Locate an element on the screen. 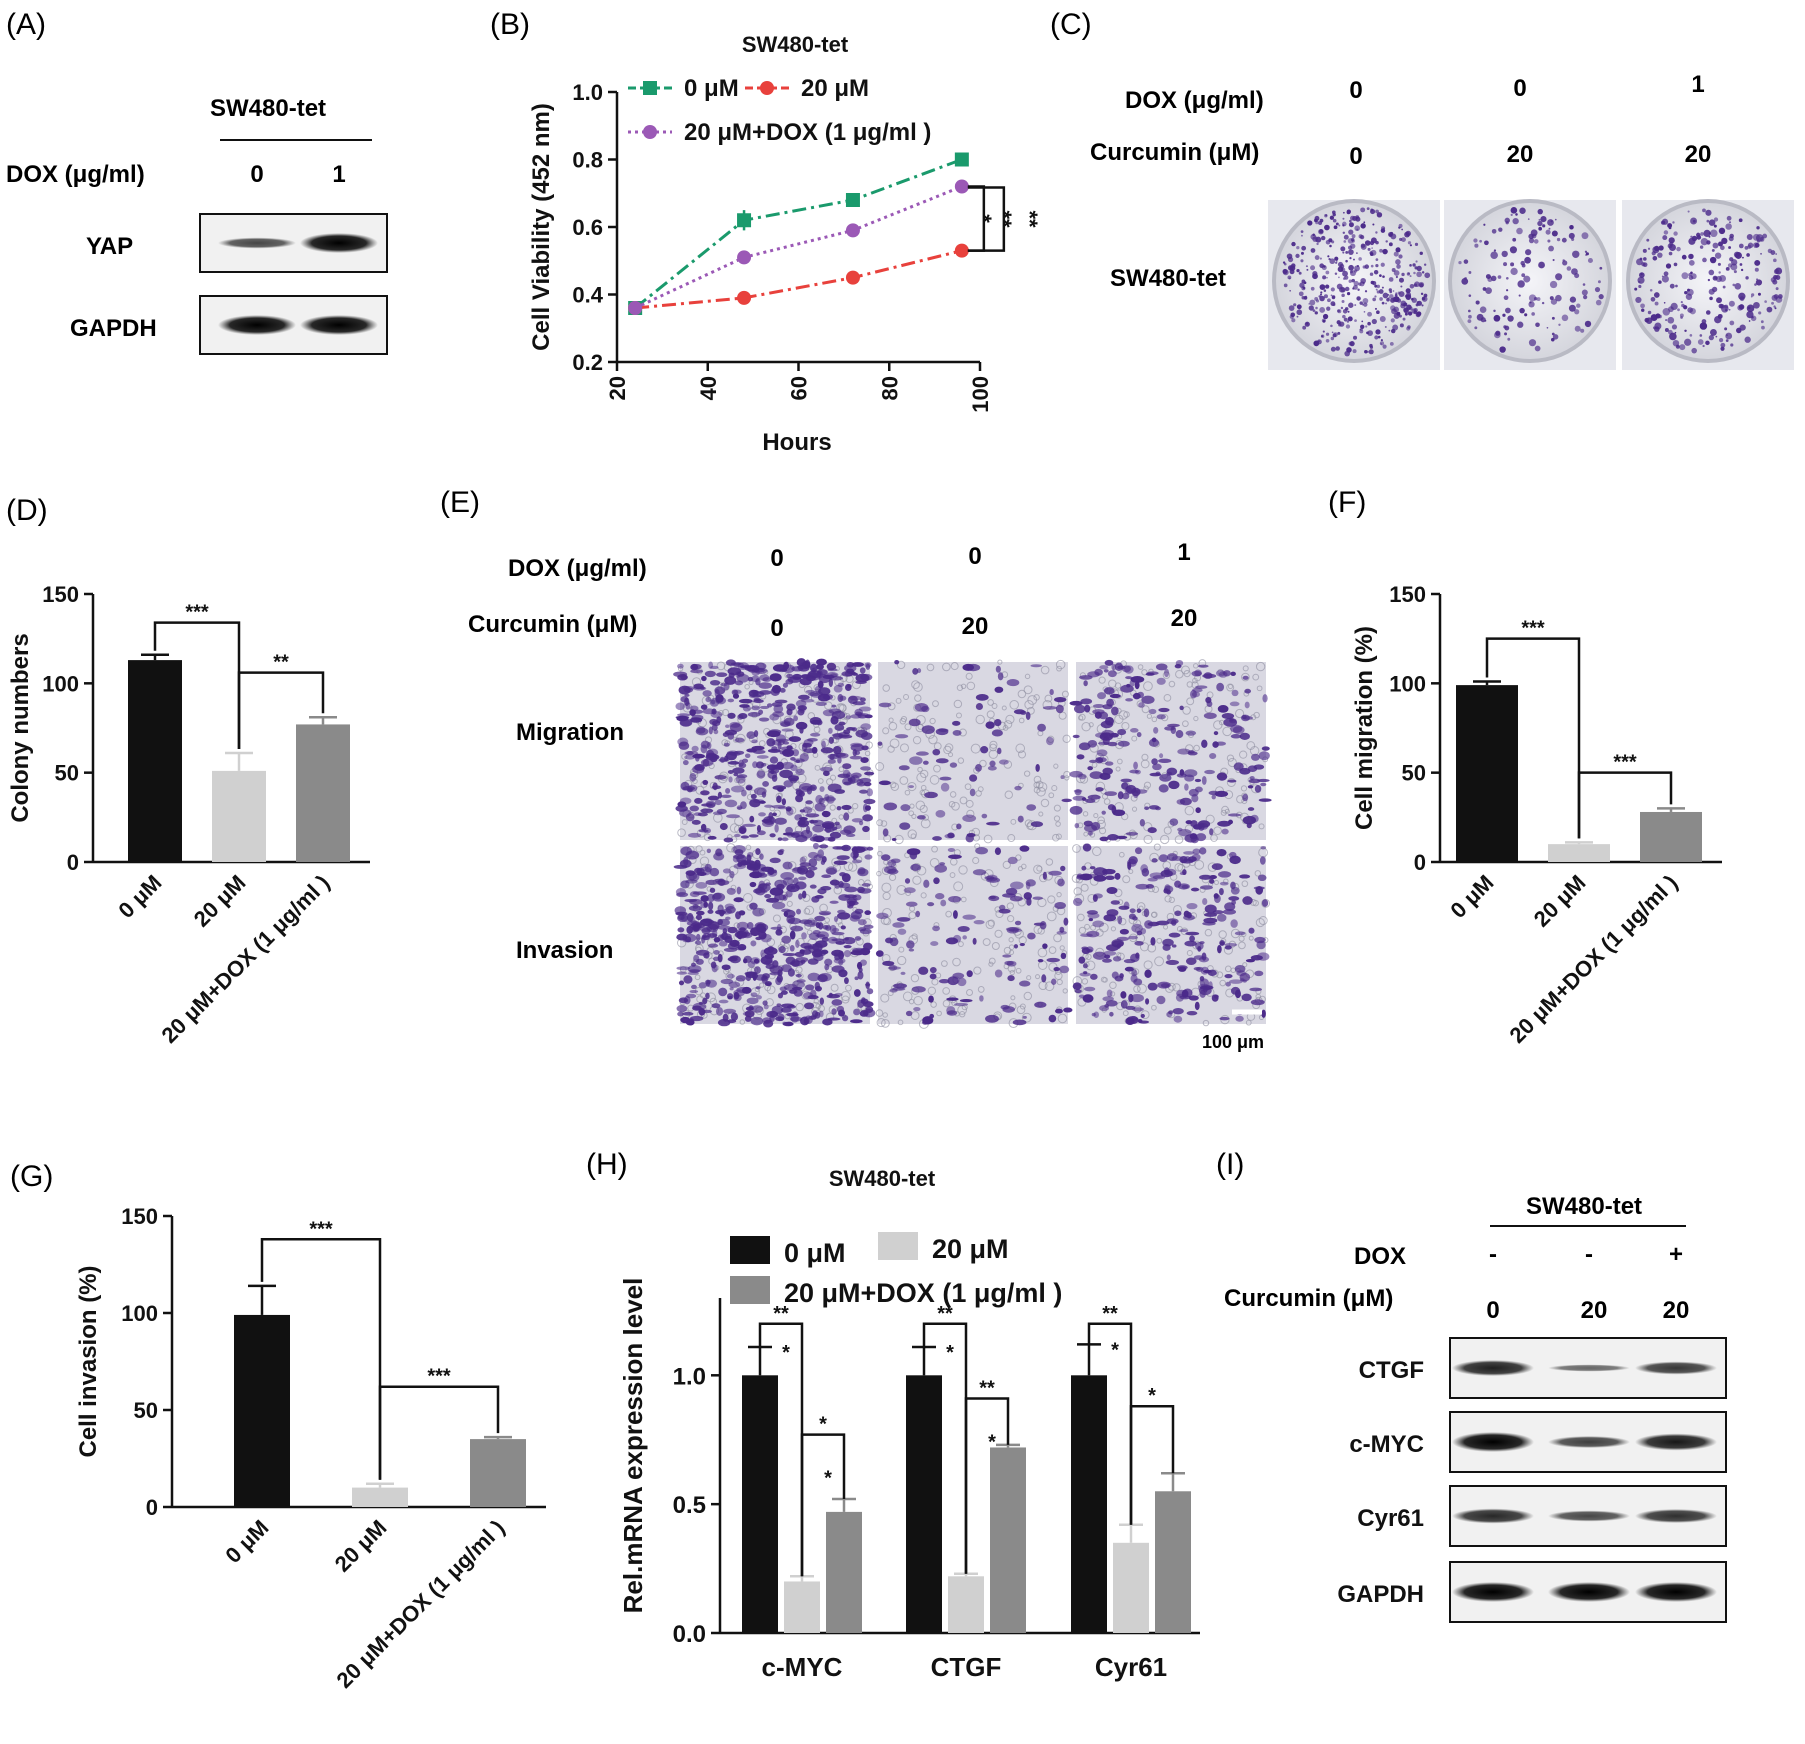 Image resolution: width=1805 pixels, height=1744 pixels. panel-e-dox-value-2: 1 is located at coordinates (1183, 552).